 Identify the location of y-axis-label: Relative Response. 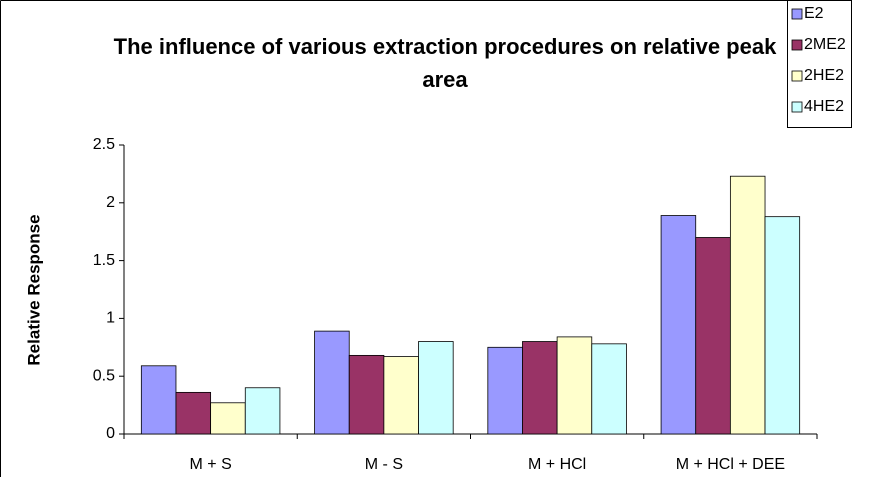
(33, 289).